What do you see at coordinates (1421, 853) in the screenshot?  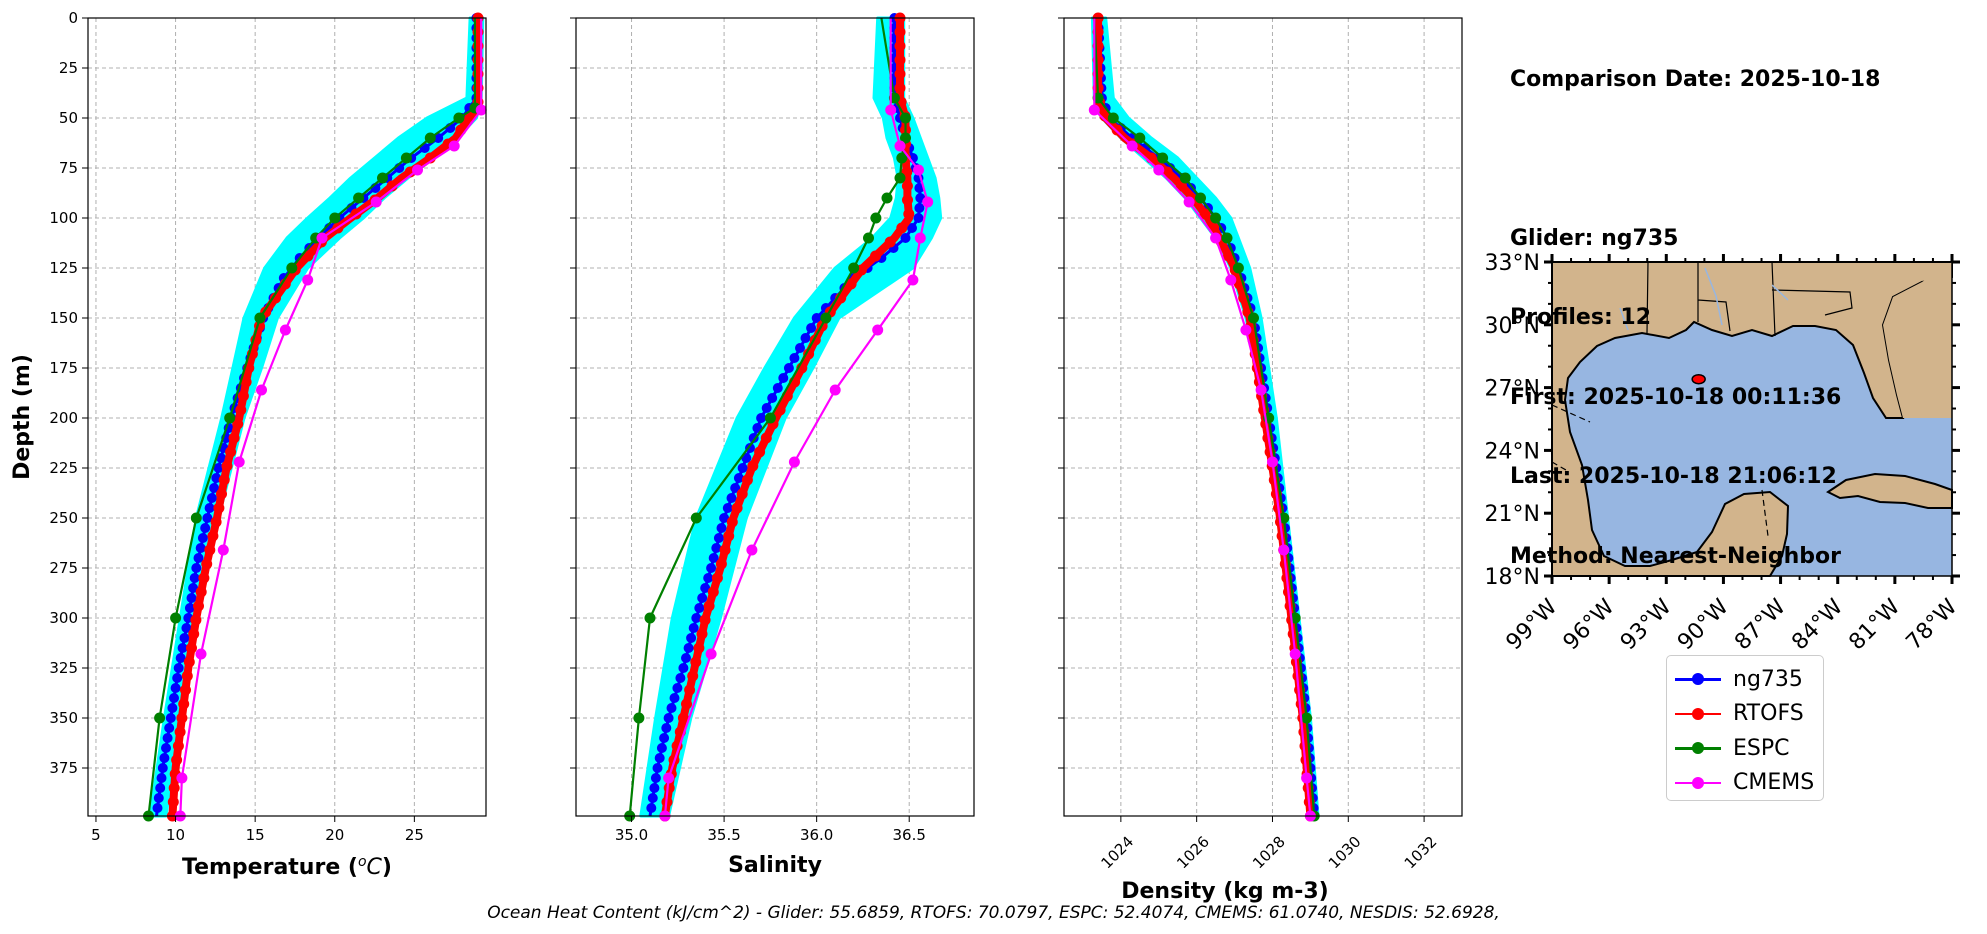 I see `x-tick-label: 1032` at bounding box center [1421, 853].